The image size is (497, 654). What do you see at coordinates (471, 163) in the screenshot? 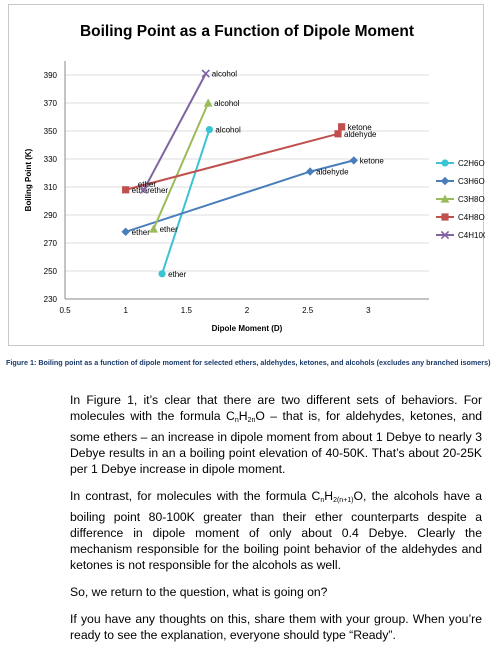
I see `legend-label: C2H6O` at bounding box center [471, 163].